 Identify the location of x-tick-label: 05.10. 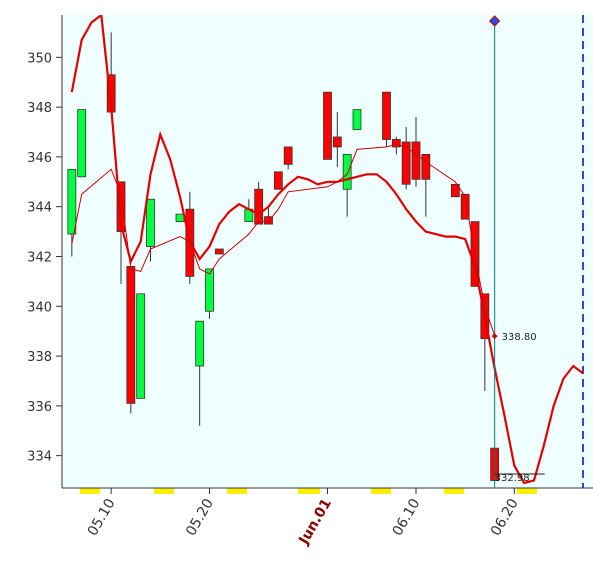
(102, 517).